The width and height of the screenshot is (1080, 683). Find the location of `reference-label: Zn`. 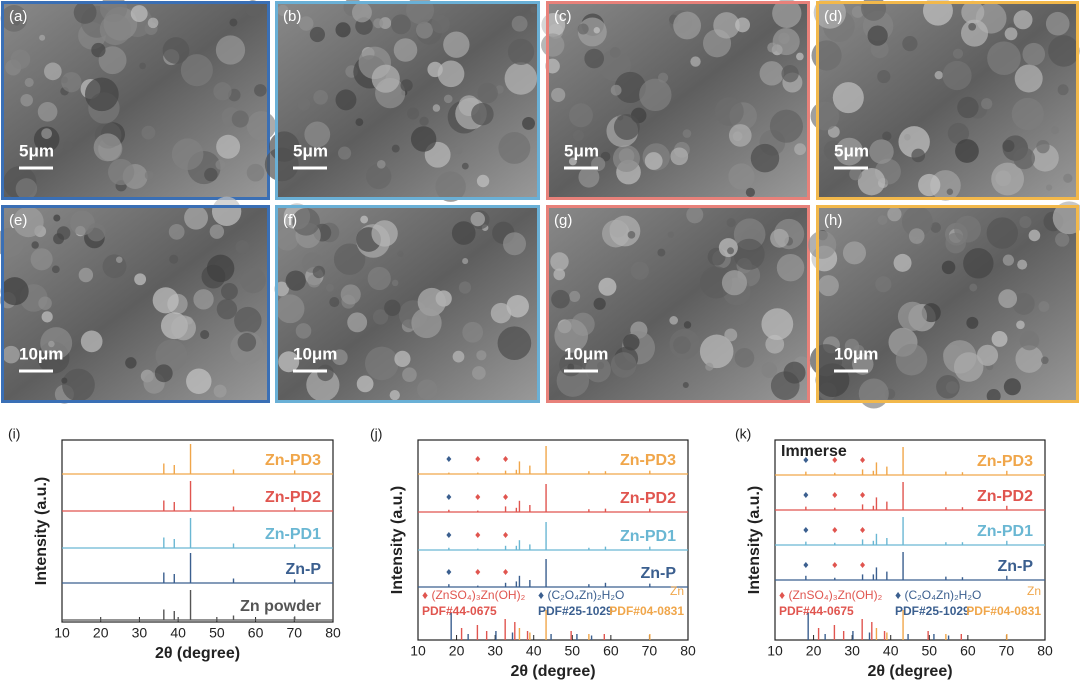

reference-label: Zn is located at coordinates (1034, 591).